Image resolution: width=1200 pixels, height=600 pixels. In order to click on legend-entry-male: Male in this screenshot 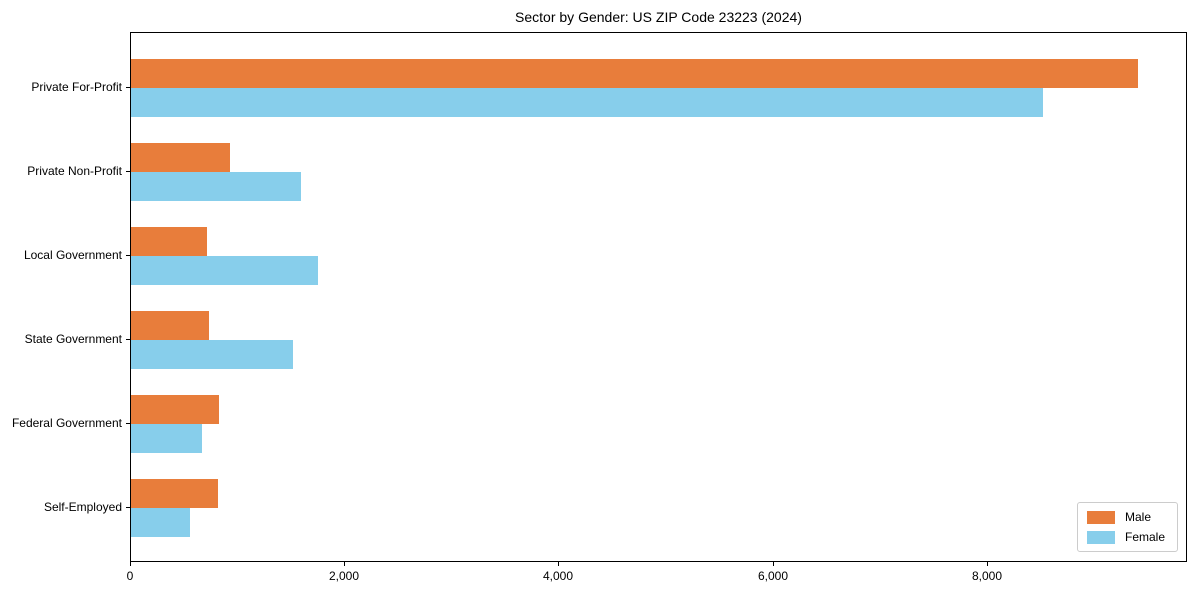, I will do `click(1125, 517)`.